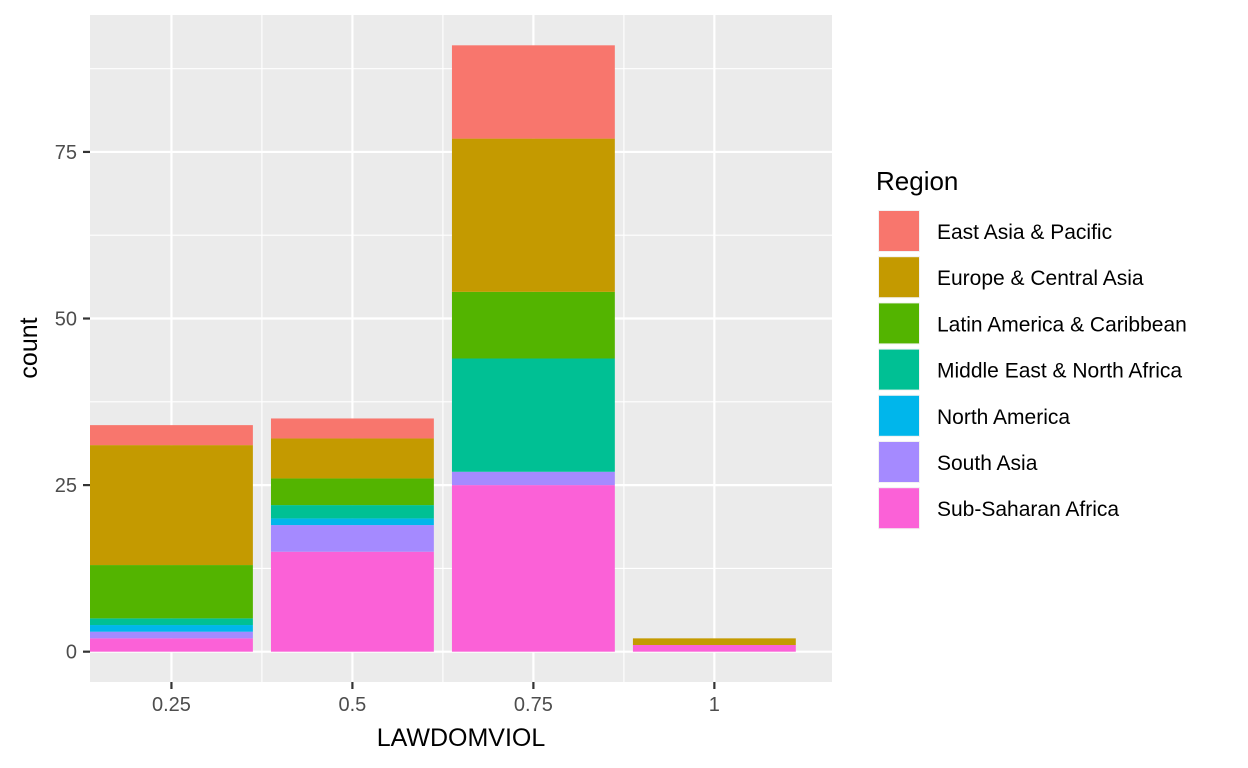  What do you see at coordinates (352, 492) in the screenshot?
I see `bar-segment-0-5-latin-america-caribbean` at bounding box center [352, 492].